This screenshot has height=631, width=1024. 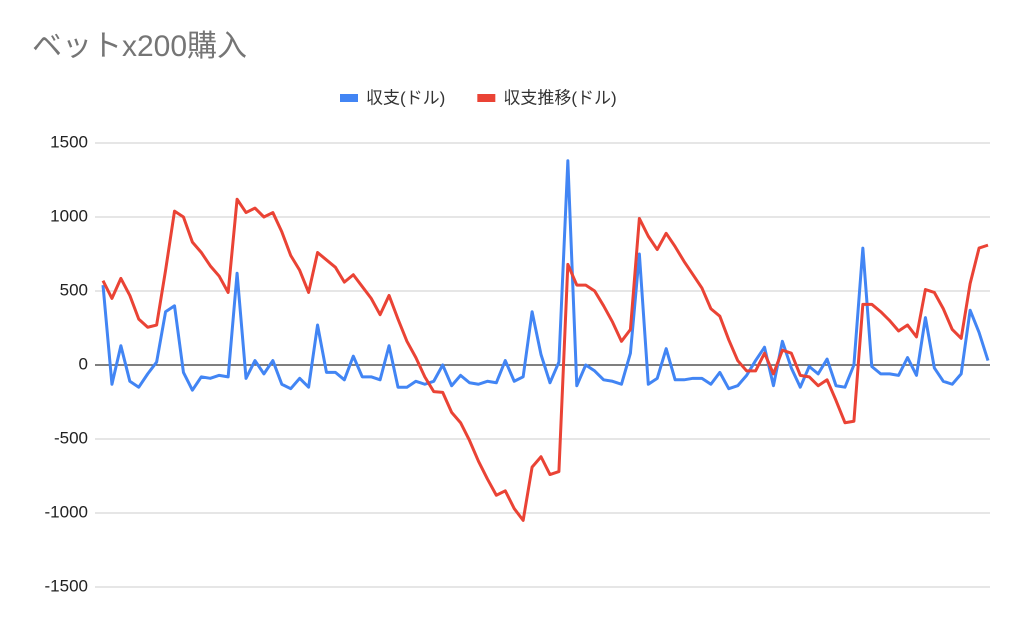 What do you see at coordinates (66, 585) in the screenshot?
I see `y-tick-label: -1500` at bounding box center [66, 585].